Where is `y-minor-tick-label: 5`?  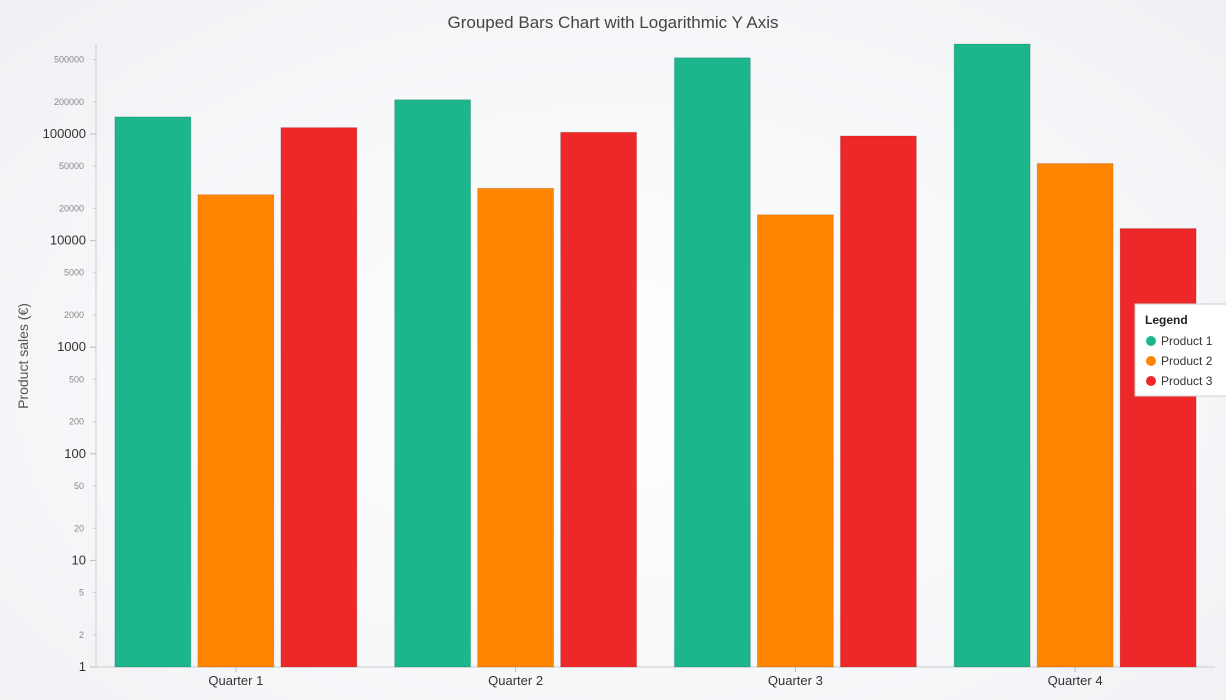 y-minor-tick-label: 5 is located at coordinates (81, 593).